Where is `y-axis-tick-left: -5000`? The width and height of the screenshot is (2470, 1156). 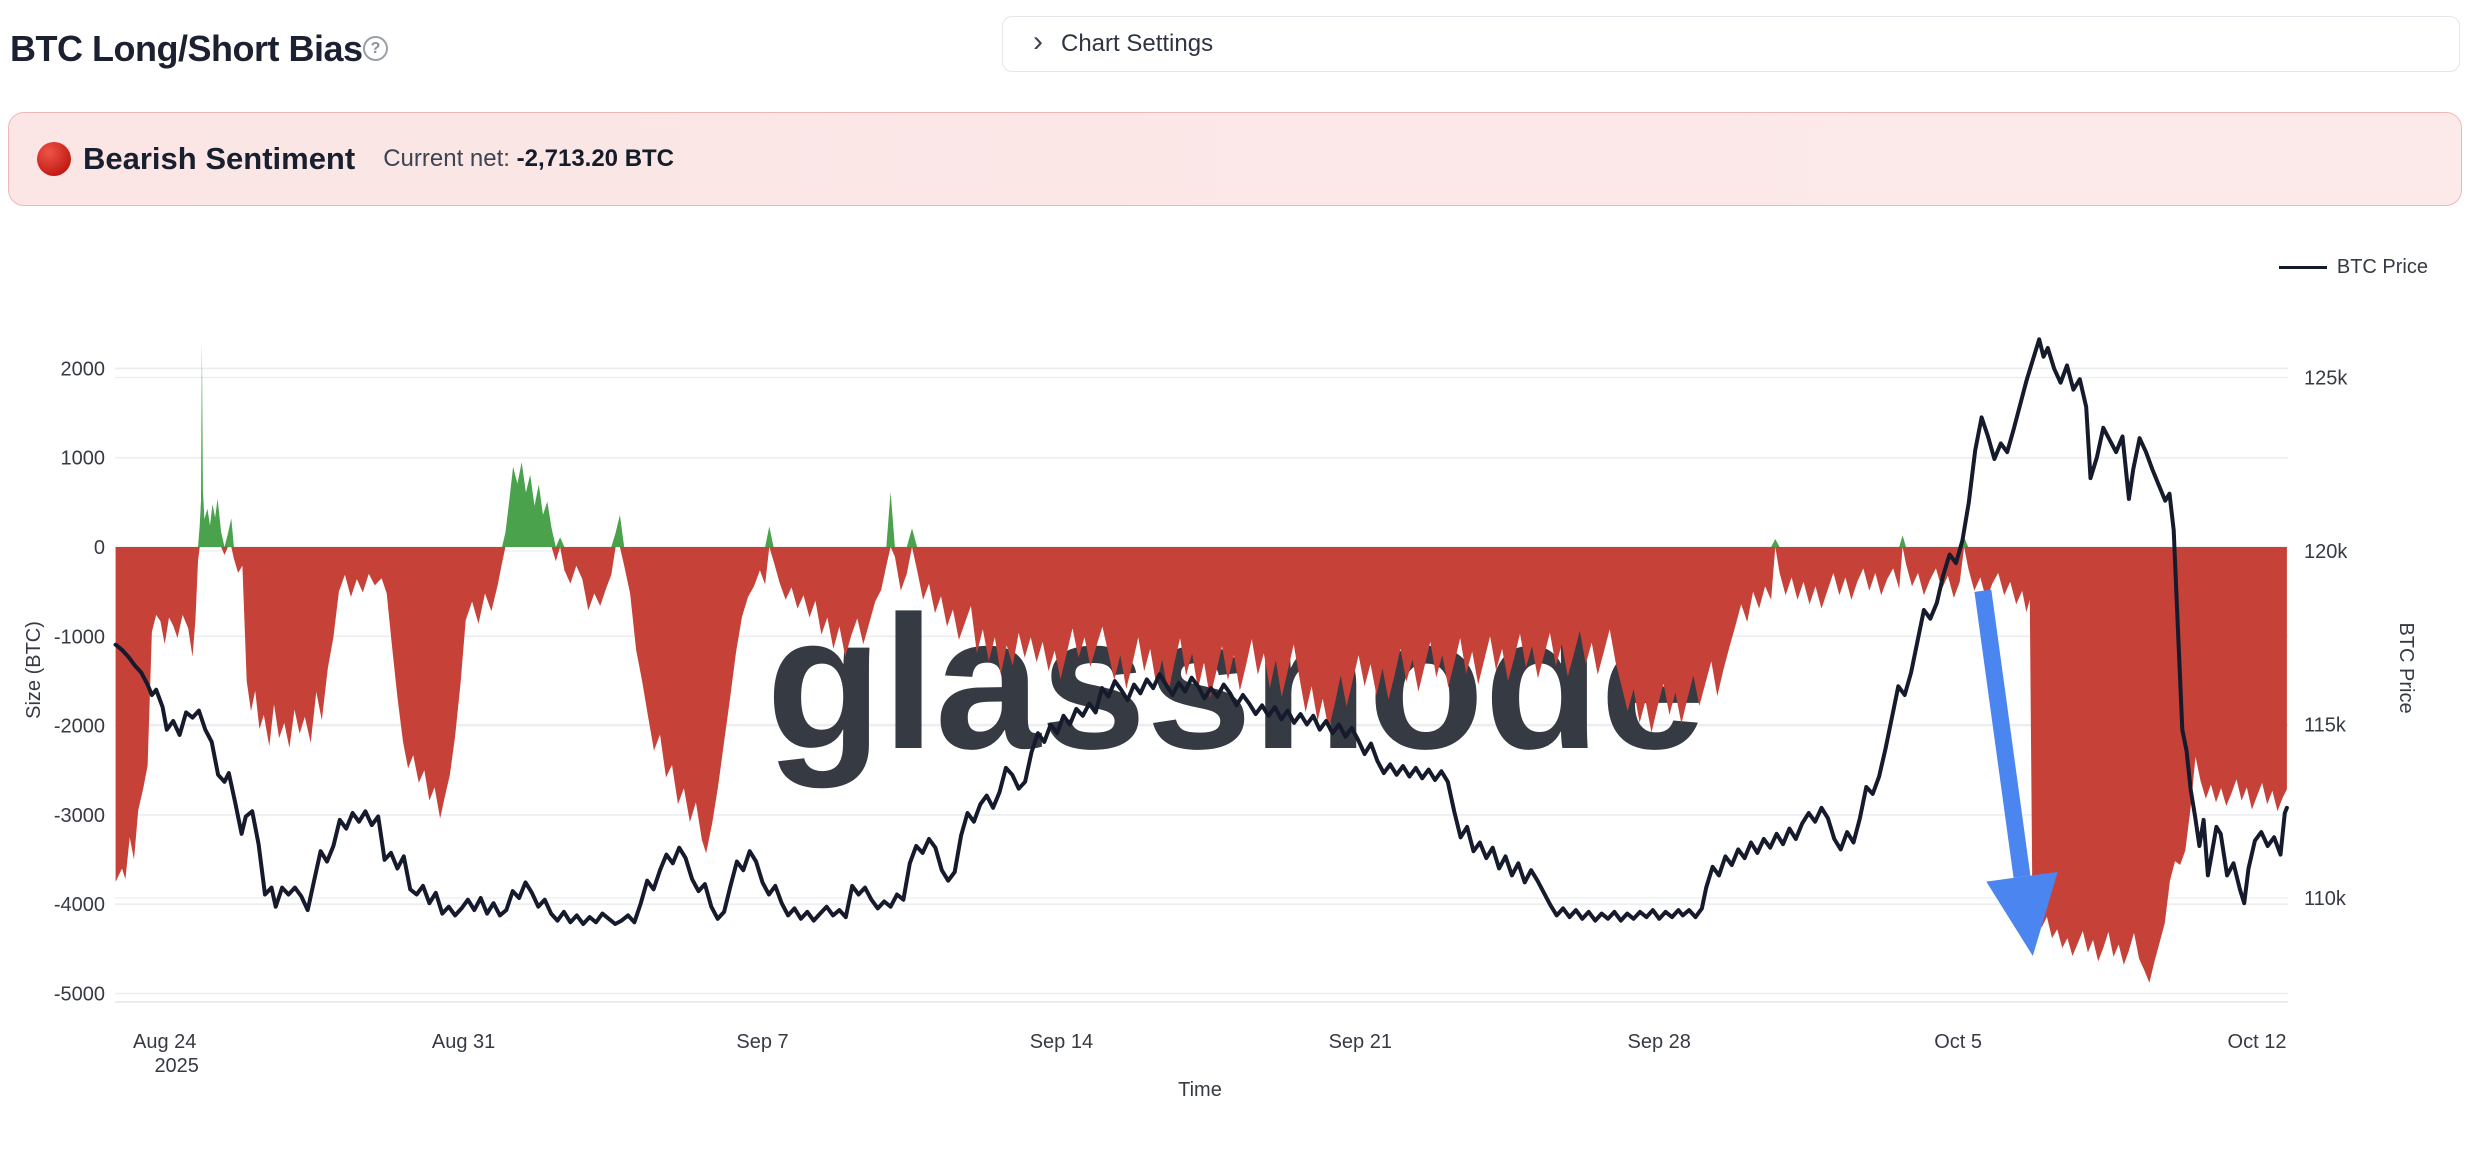 y-axis-tick-left: -5000 is located at coordinates (79, 995).